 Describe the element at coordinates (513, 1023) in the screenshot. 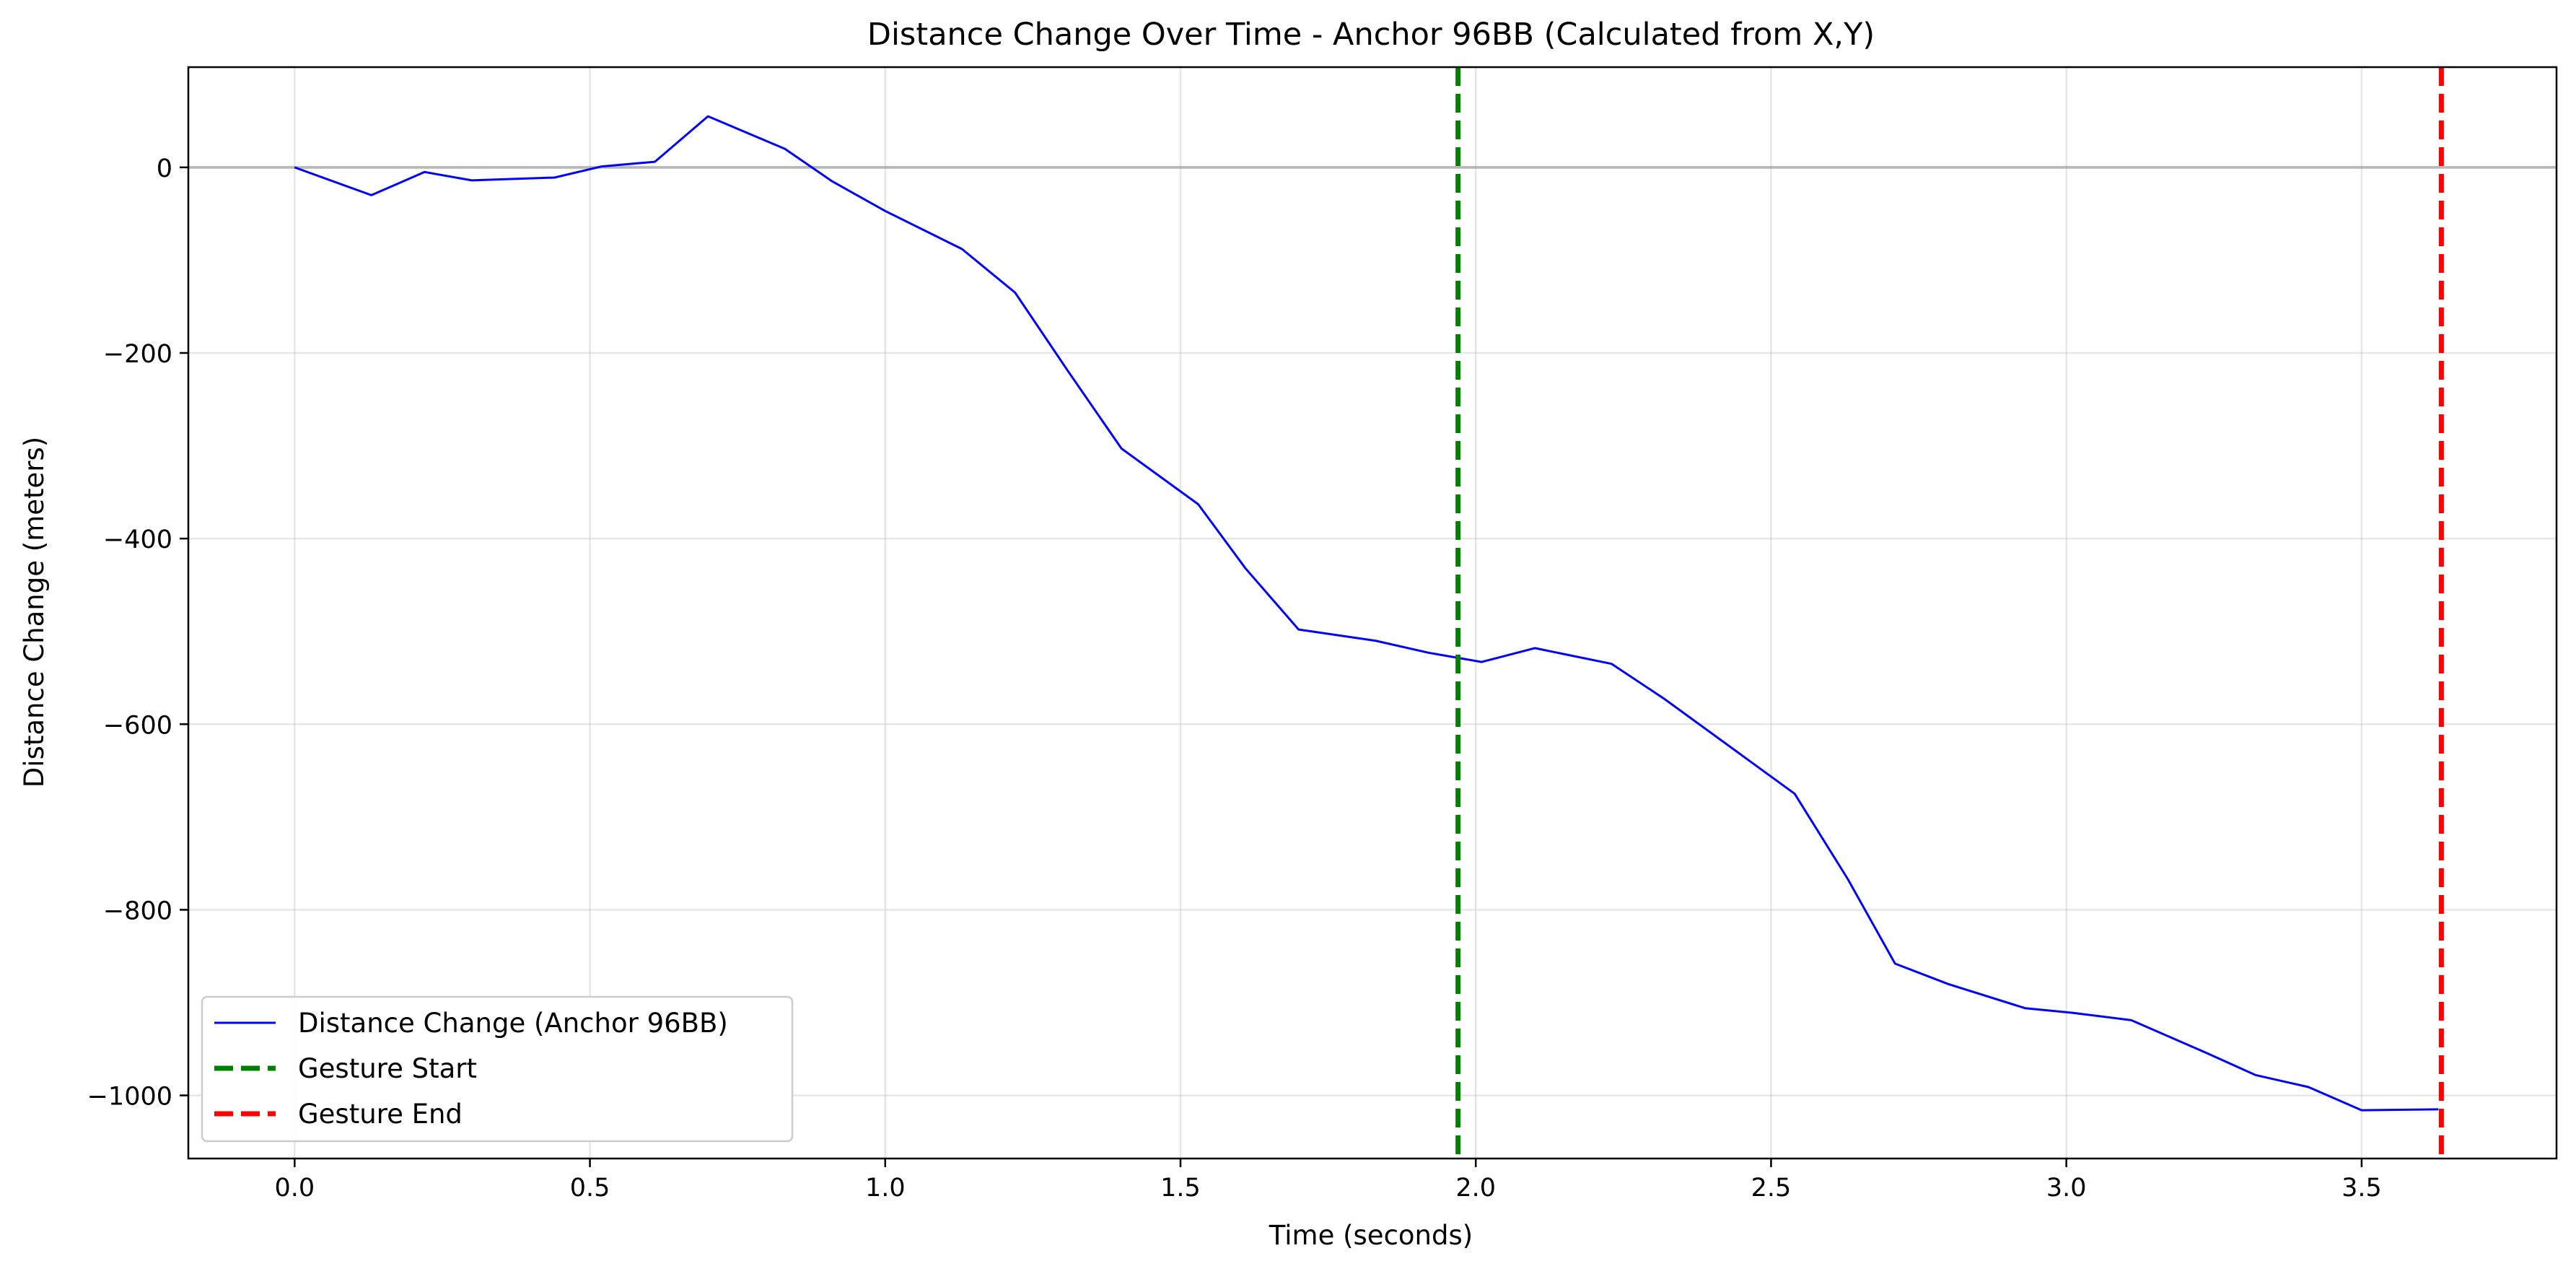

I see `legend-label-series: Distance Change (Anchor 96BB)` at that location.